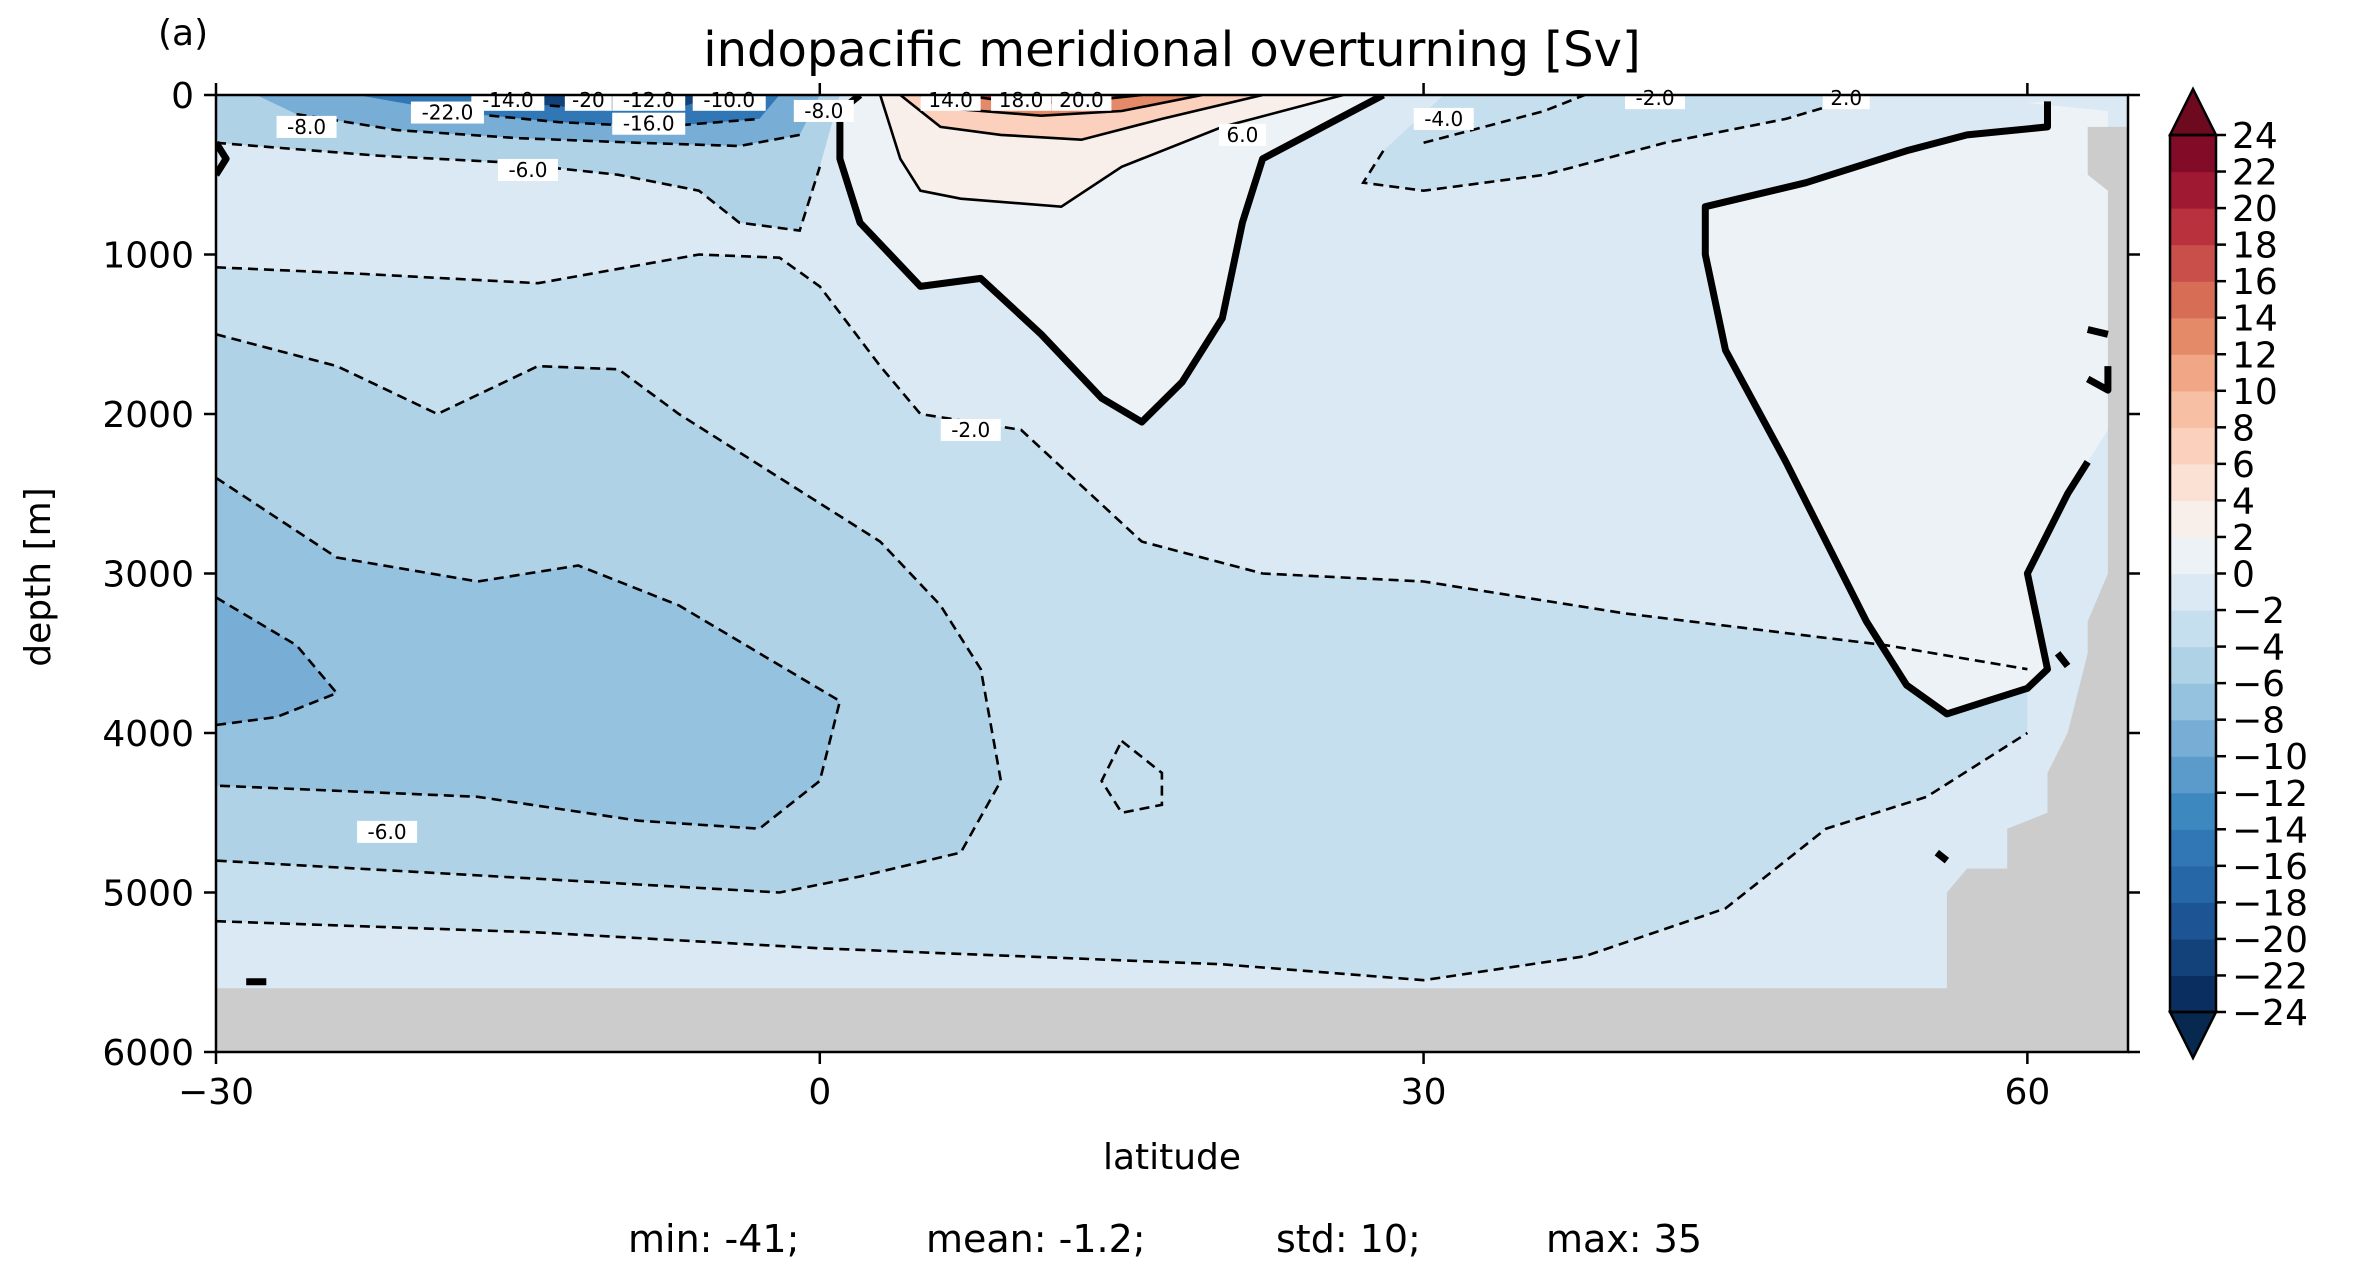  What do you see at coordinates (2270, 976) in the screenshot?
I see `colorbar-tick-label: −22` at bounding box center [2270, 976].